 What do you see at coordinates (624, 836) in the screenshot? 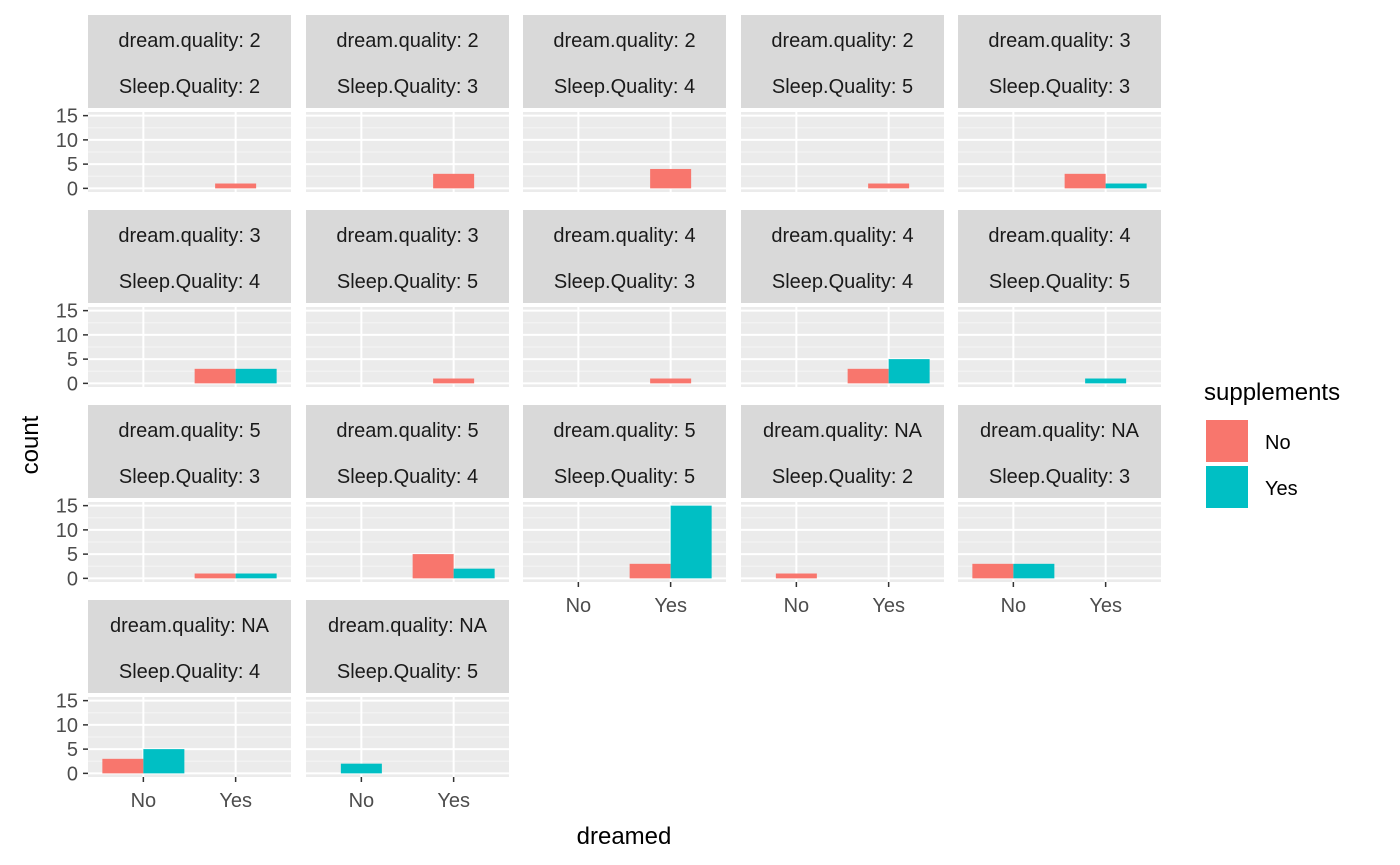
I see `x-axis-title: dreamed` at bounding box center [624, 836].